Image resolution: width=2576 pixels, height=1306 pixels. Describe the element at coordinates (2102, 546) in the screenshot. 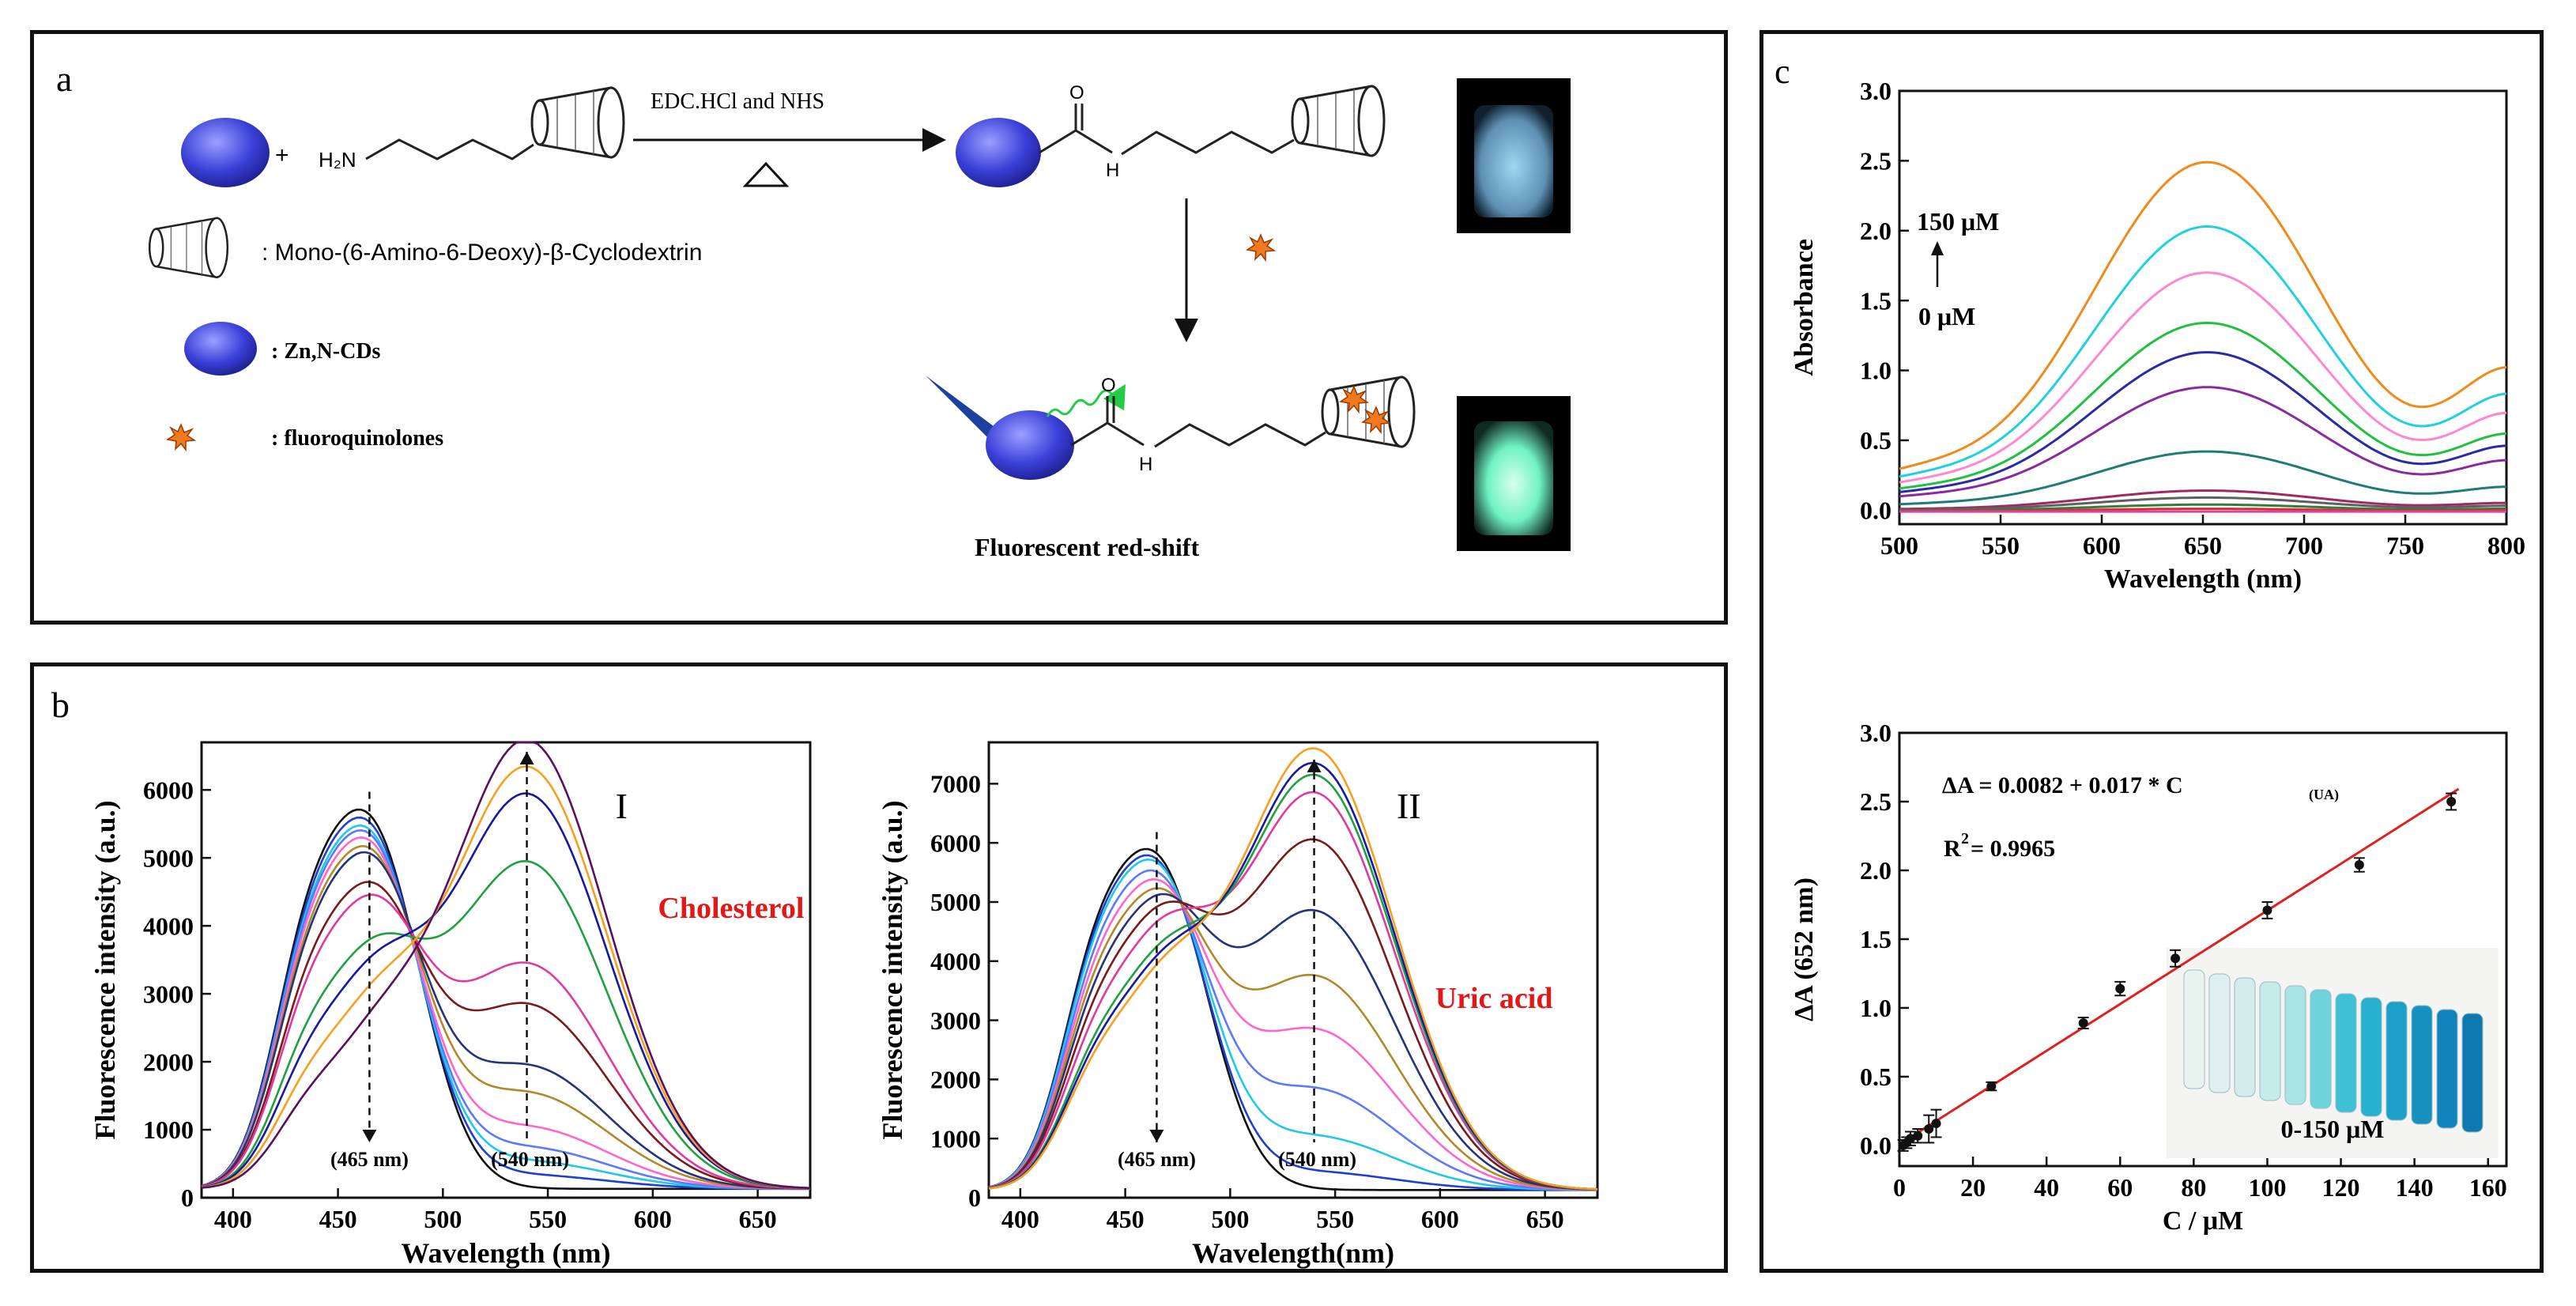

I see `c1-xtick-label: 600` at that location.